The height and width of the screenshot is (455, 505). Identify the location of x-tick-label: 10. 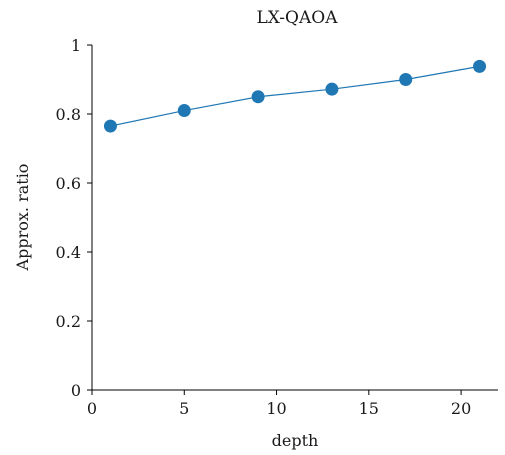
(276, 408).